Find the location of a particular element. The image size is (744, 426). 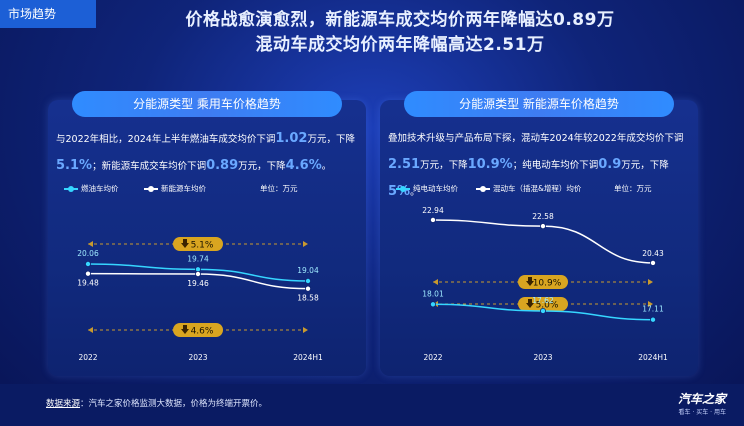

right-panel-title: 分能源类型 新能源车价格趋势 is located at coordinates (539, 104).